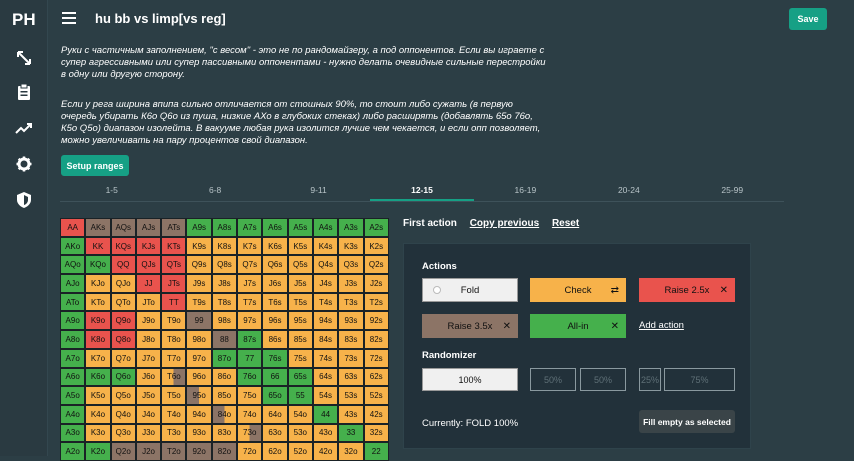 The height and width of the screenshot is (461, 854). I want to click on hand-cell: 62s, so click(376, 377).